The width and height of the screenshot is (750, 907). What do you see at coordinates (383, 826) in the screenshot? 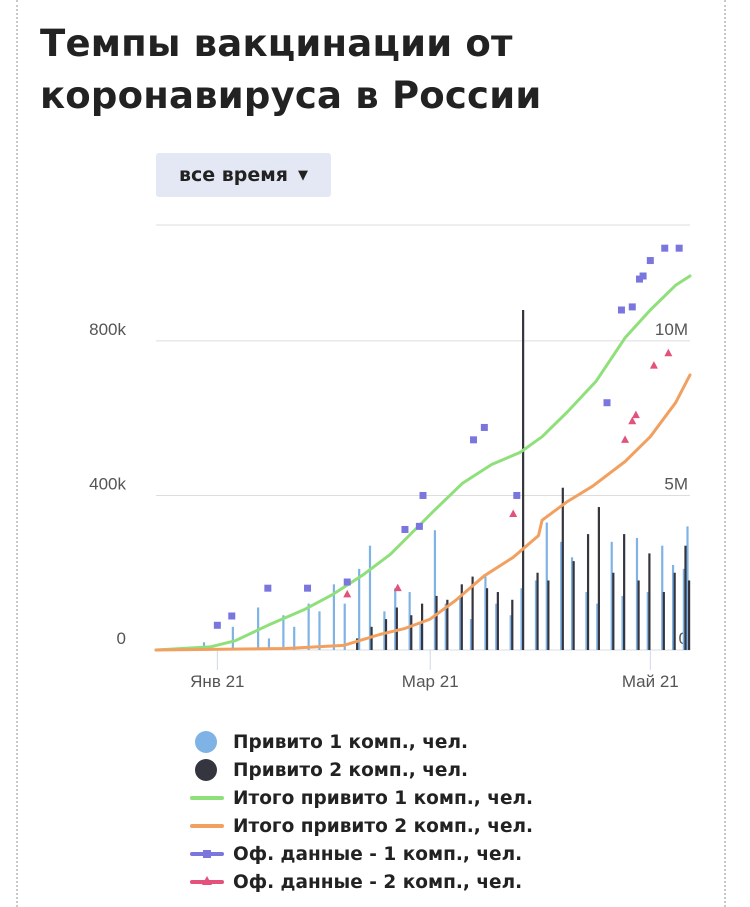
I see `legend-label: Итого привито 2 комп., чел.` at bounding box center [383, 826].